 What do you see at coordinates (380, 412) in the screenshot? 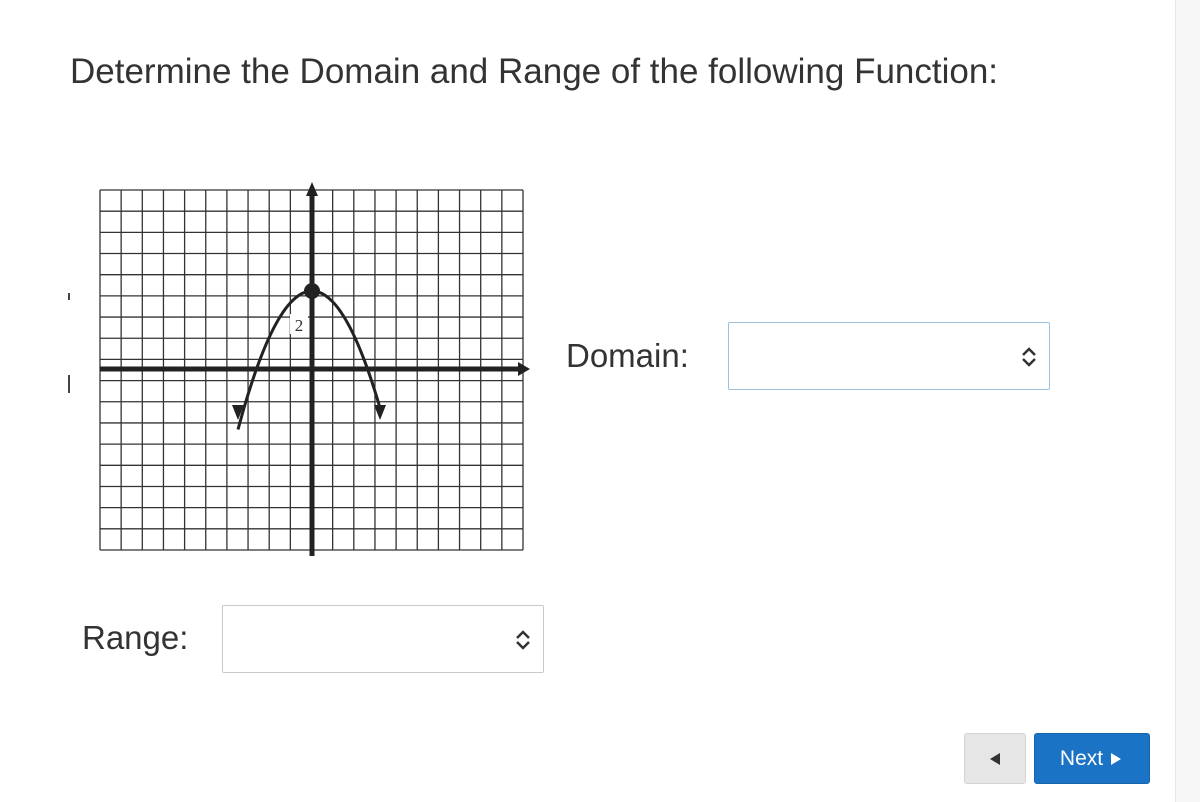
I see `curve-arrow-right` at bounding box center [380, 412].